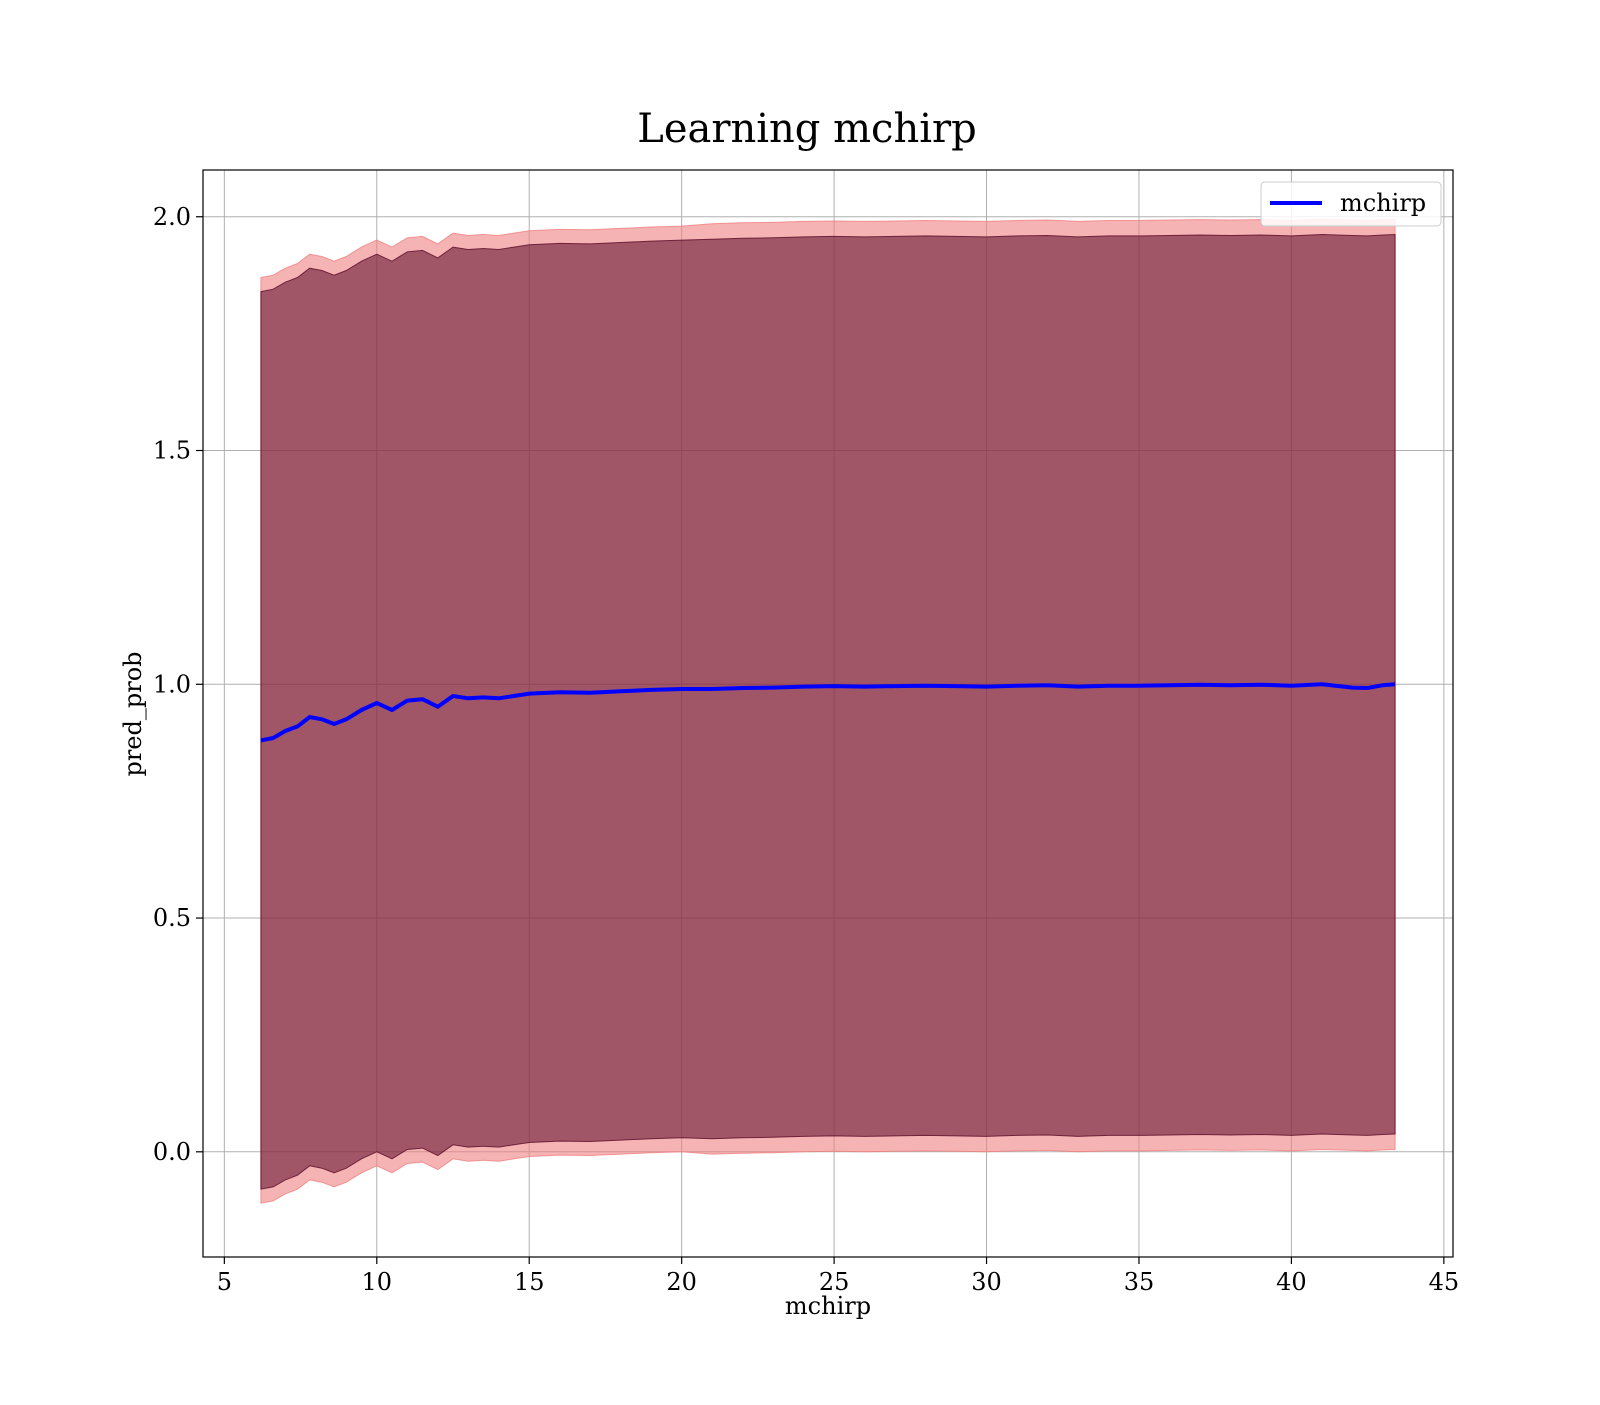 This screenshot has height=1405, width=1600. I want to click on line-layer, so click(828, 712).